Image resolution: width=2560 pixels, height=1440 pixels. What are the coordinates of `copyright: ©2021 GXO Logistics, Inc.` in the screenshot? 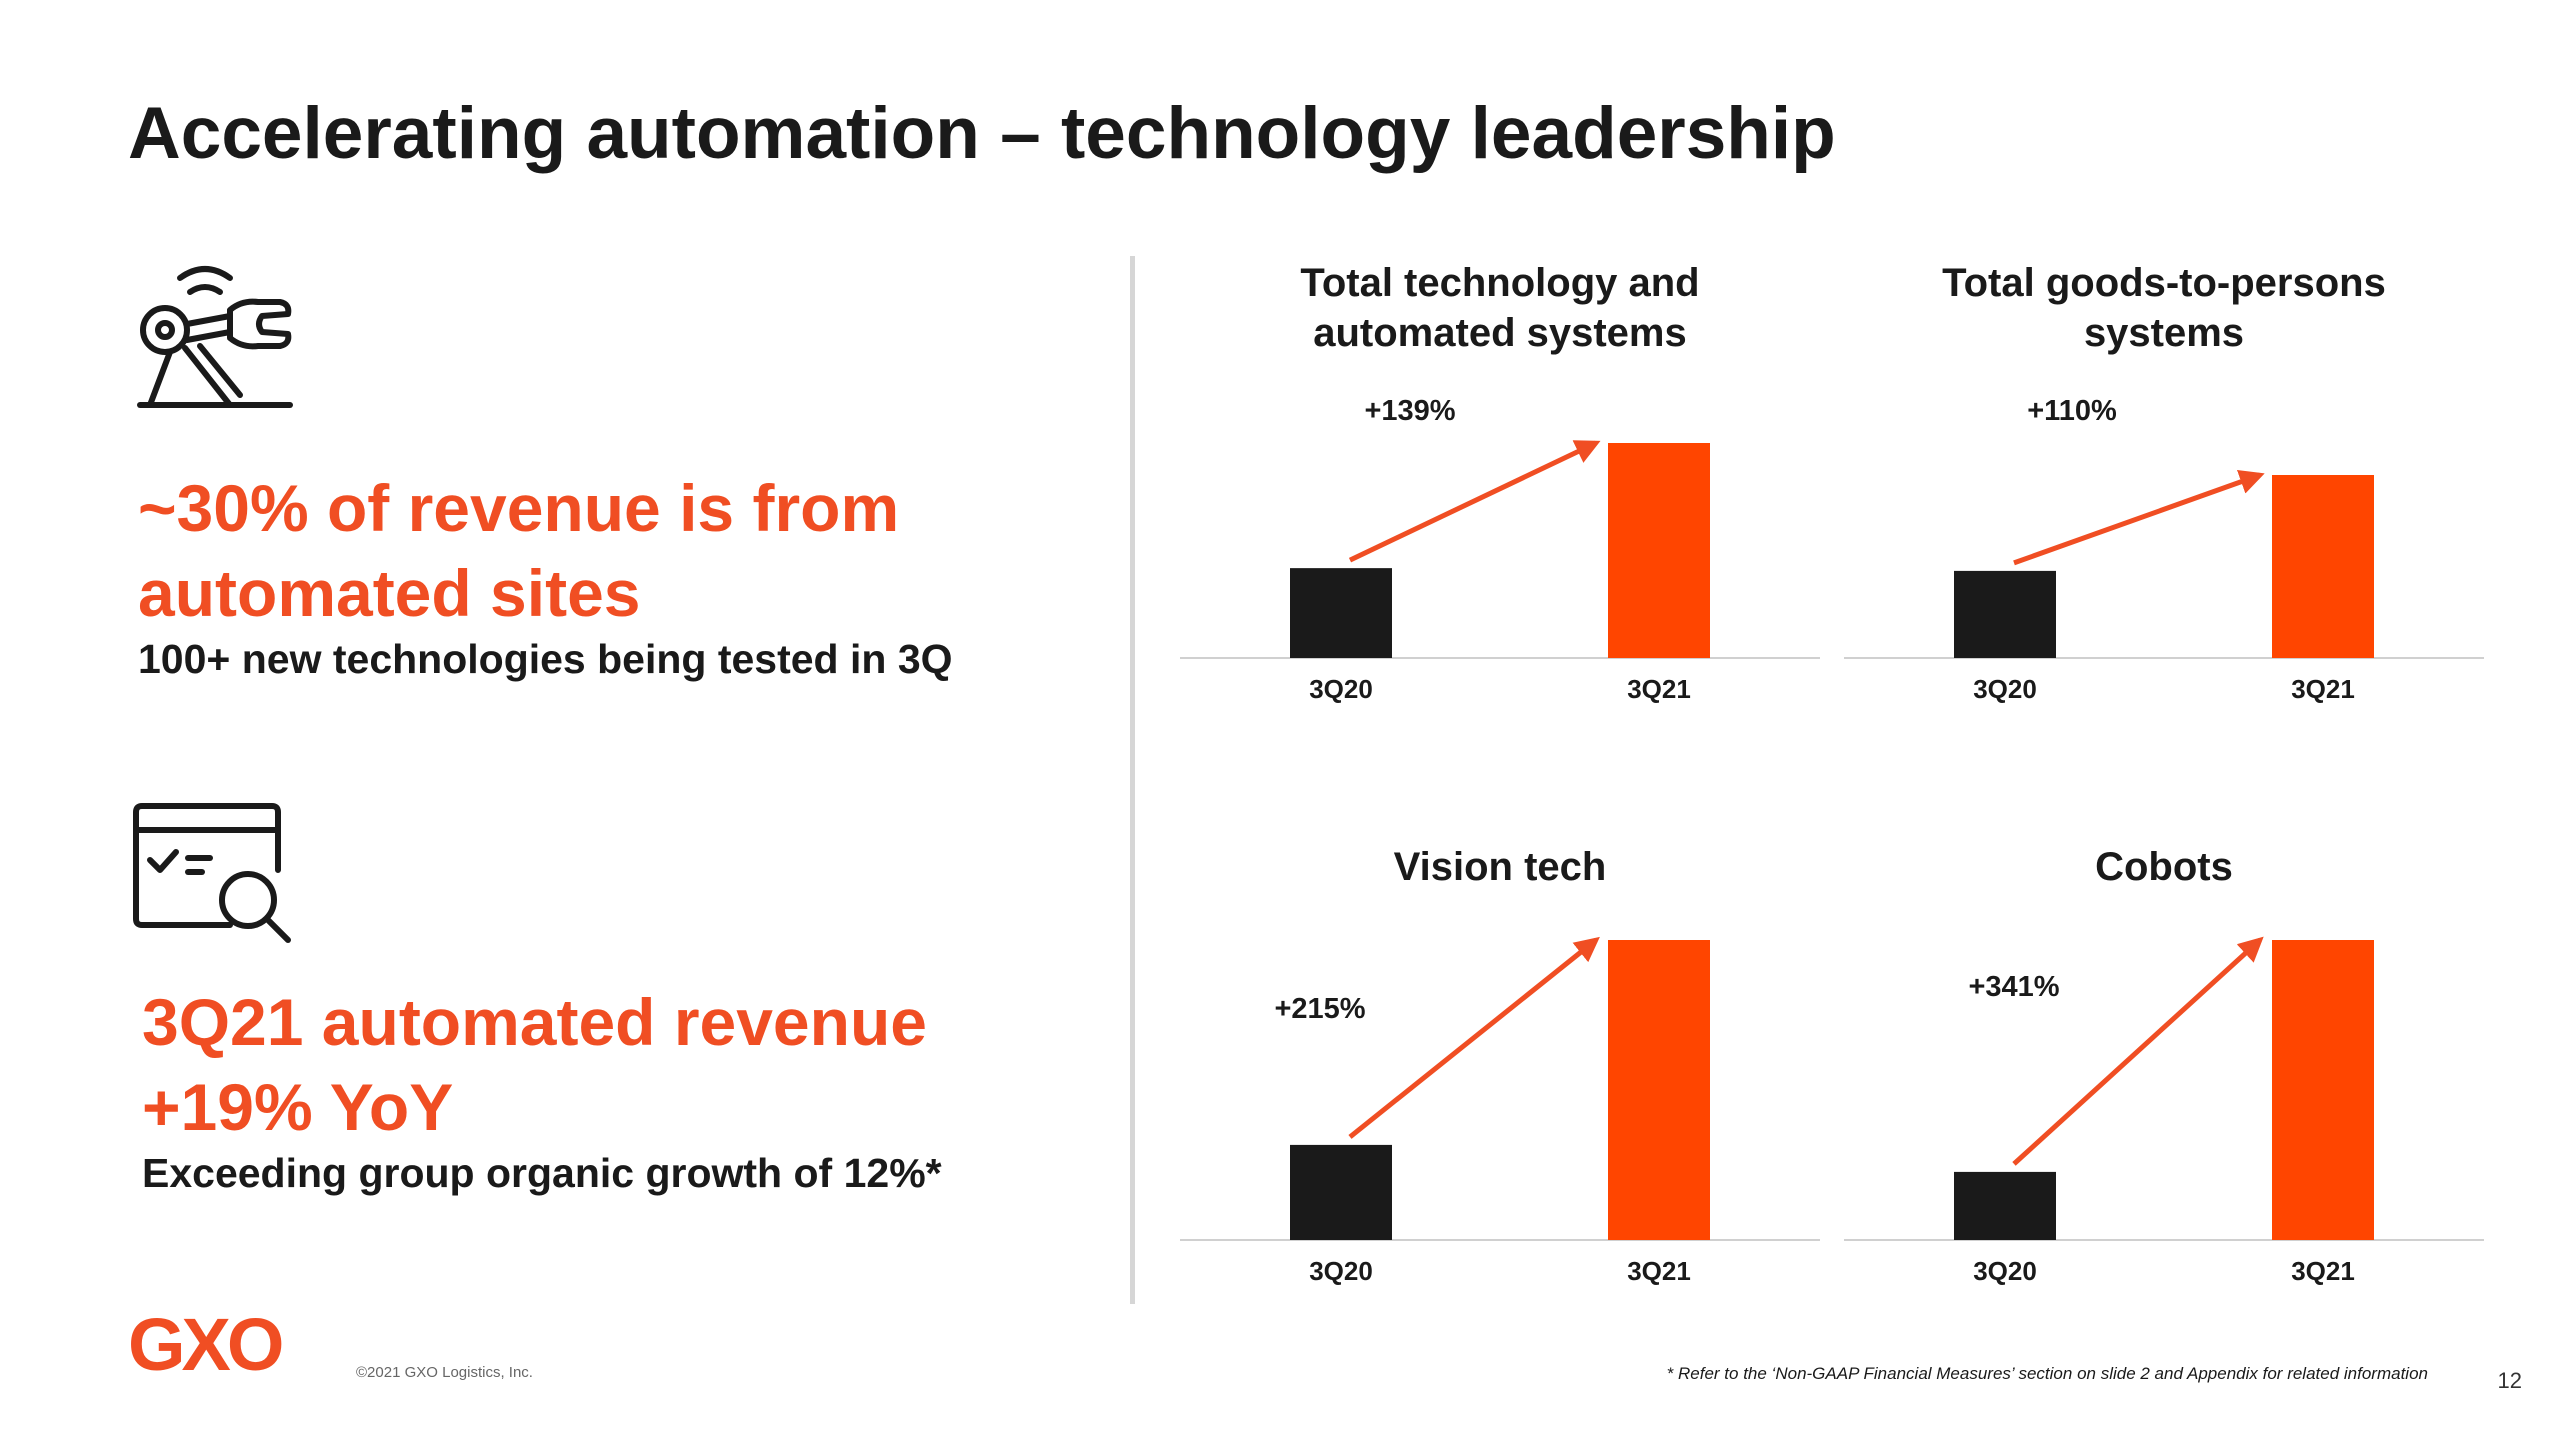 It's located at (444, 1372).